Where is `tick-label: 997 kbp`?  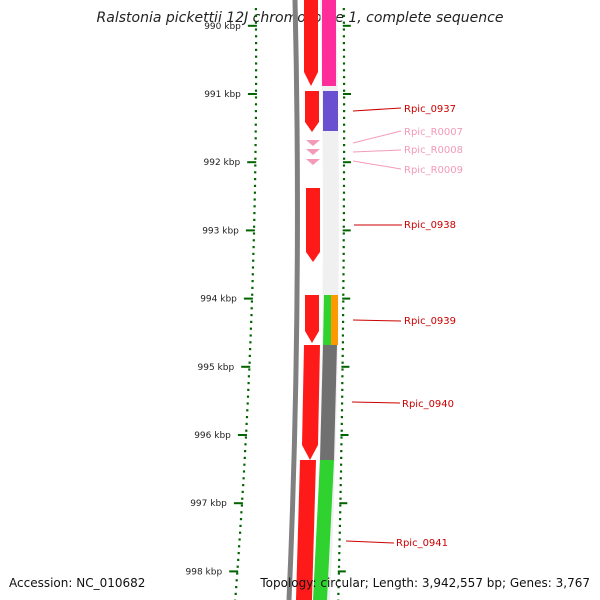 tick-label: 997 kbp is located at coordinates (208, 504).